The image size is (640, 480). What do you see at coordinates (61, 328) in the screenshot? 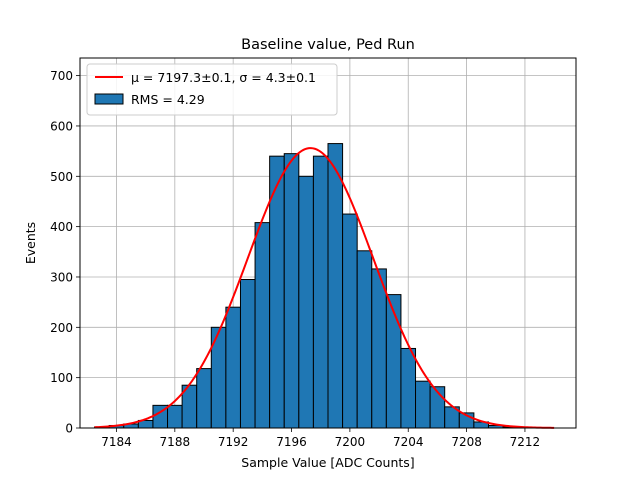
I see `y-tick-label: 200` at bounding box center [61, 328].